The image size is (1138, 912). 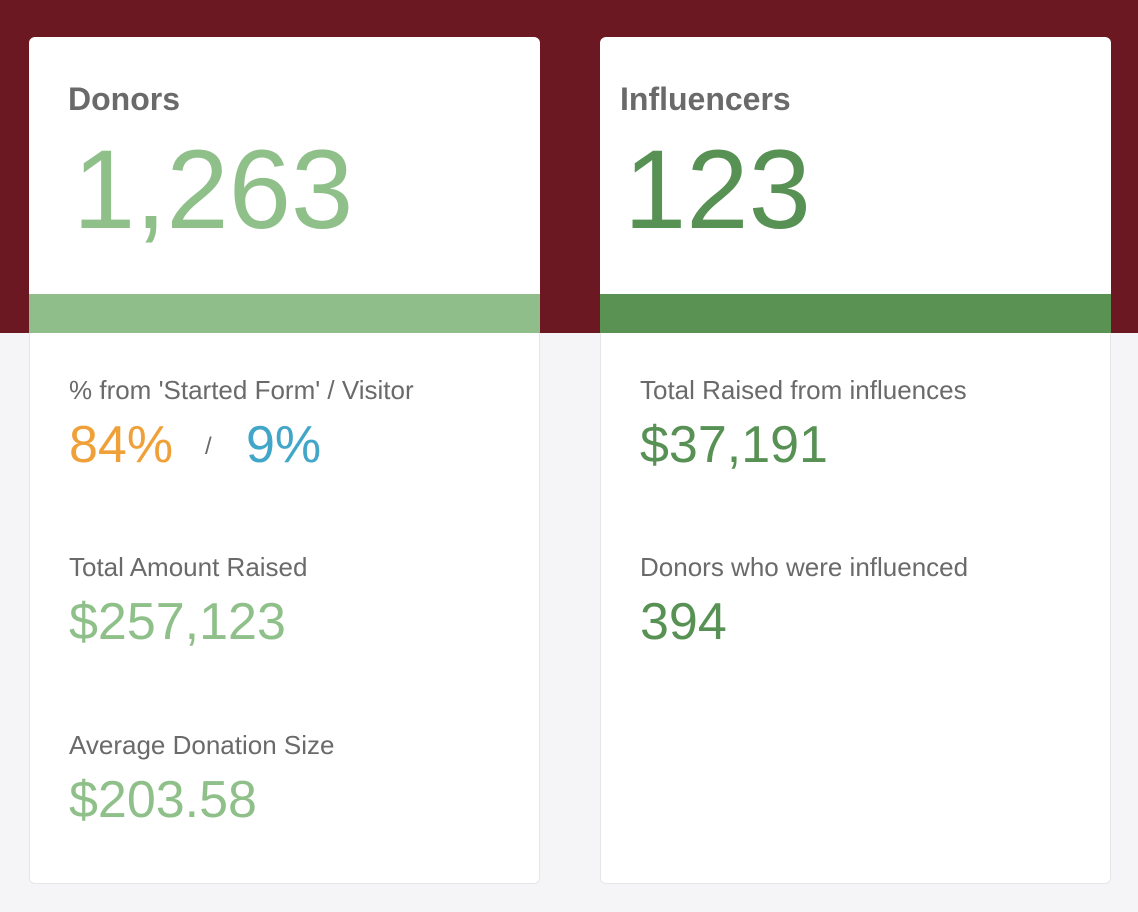 What do you see at coordinates (284, 313) in the screenshot?
I see `donors-accent-bar` at bounding box center [284, 313].